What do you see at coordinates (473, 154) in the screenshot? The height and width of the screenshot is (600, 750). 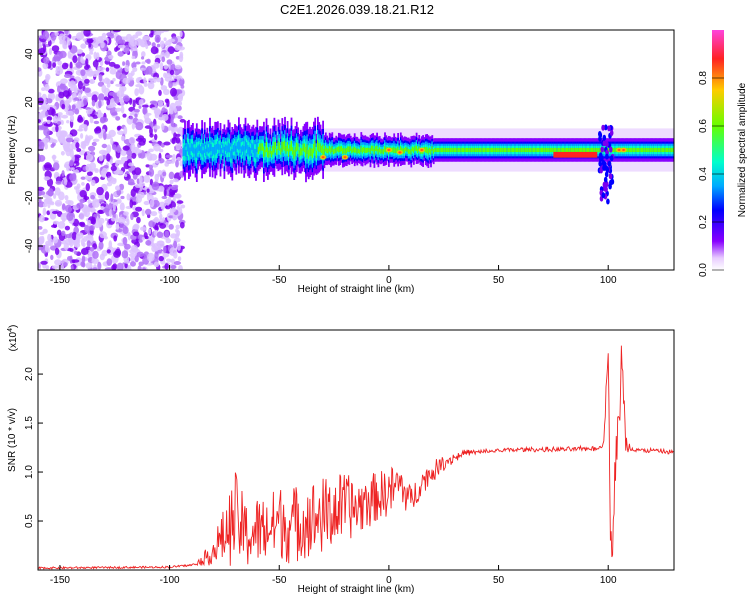 I see `peak-amplitude-spots` at bounding box center [473, 154].